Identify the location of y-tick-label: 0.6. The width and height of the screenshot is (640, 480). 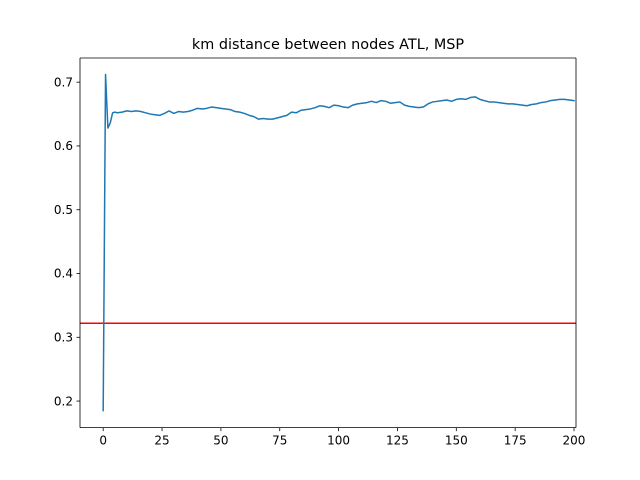
(63, 146).